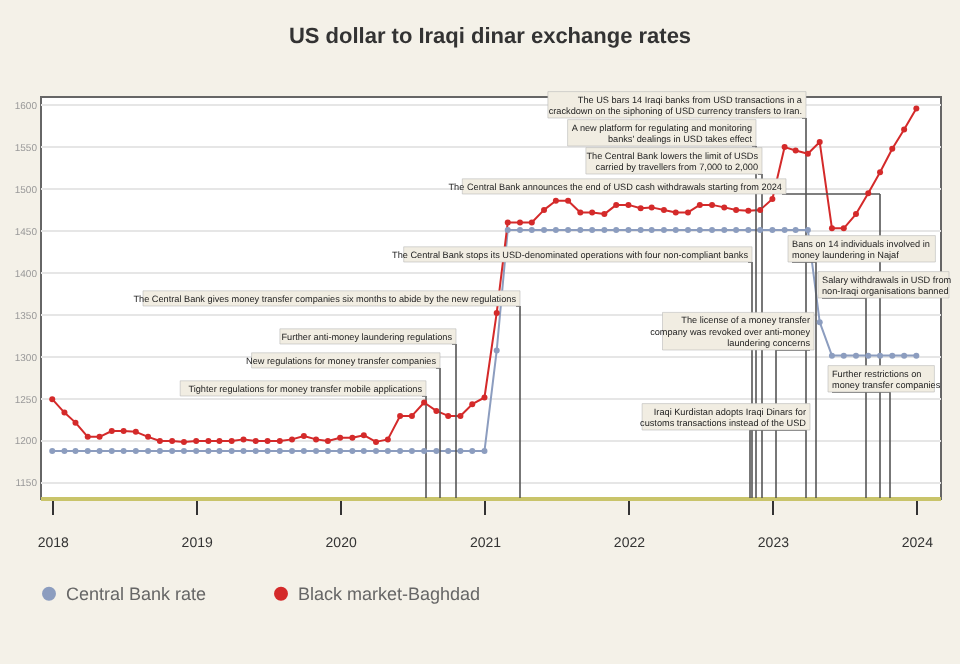  What do you see at coordinates (389, 593) in the screenshot?
I see `legend-label: Black market-Baghdad` at bounding box center [389, 593].